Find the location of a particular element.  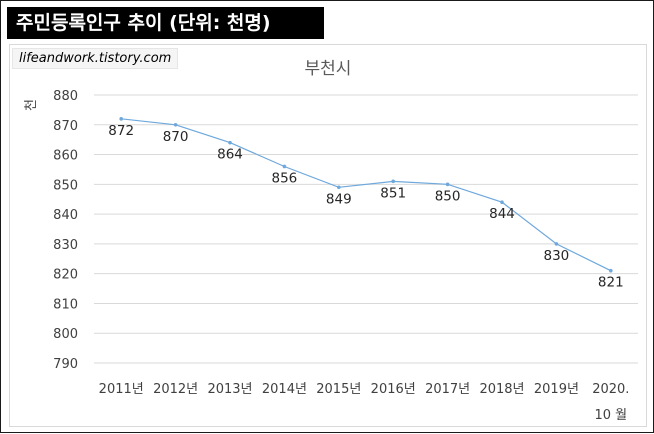

y-tick-labels: 790 800 810 820 830 840 850 860 870 880 is located at coordinates (65, 230).